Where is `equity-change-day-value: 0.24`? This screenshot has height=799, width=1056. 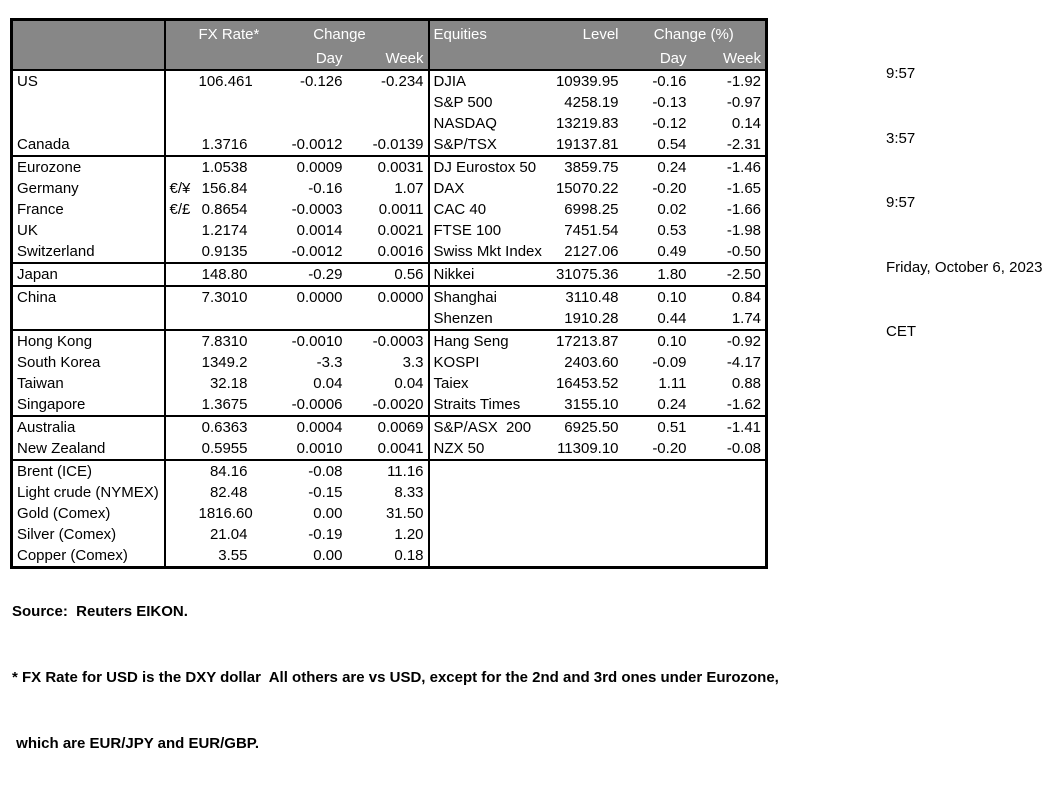 equity-change-day-value: 0.24 is located at coordinates (656, 166).